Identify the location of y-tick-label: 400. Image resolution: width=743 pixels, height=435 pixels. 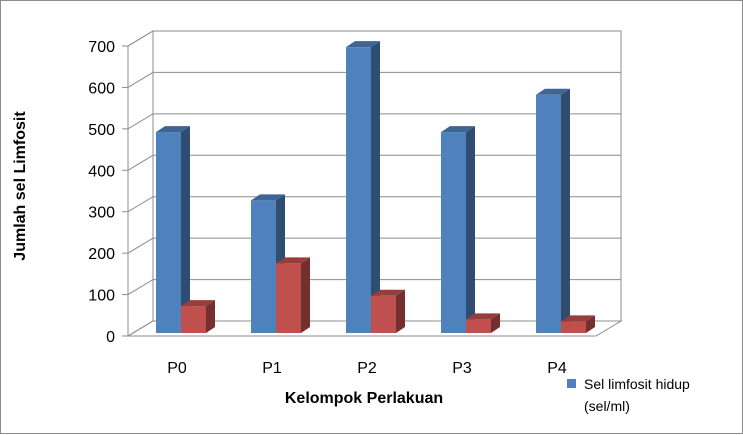
(101, 171).